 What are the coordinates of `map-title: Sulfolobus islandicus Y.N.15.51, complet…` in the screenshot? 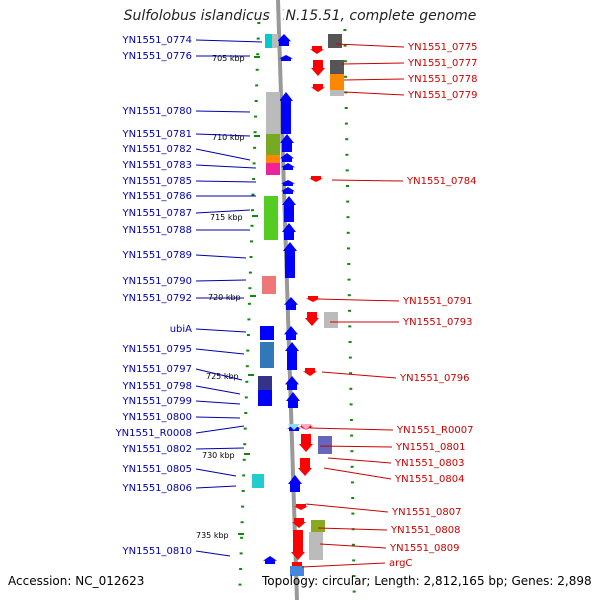 It's located at (300, 16).